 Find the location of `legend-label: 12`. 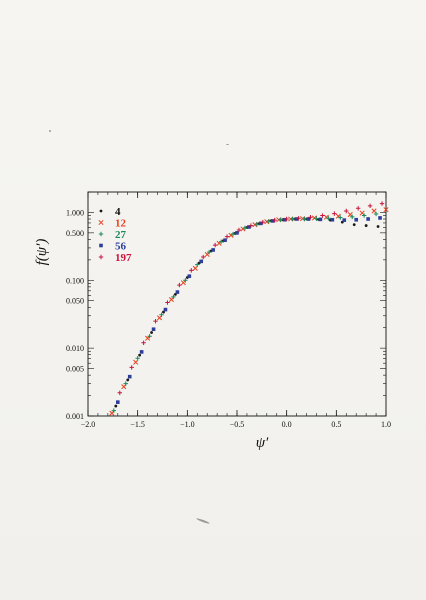

legend-label: 12 is located at coordinates (121, 224).